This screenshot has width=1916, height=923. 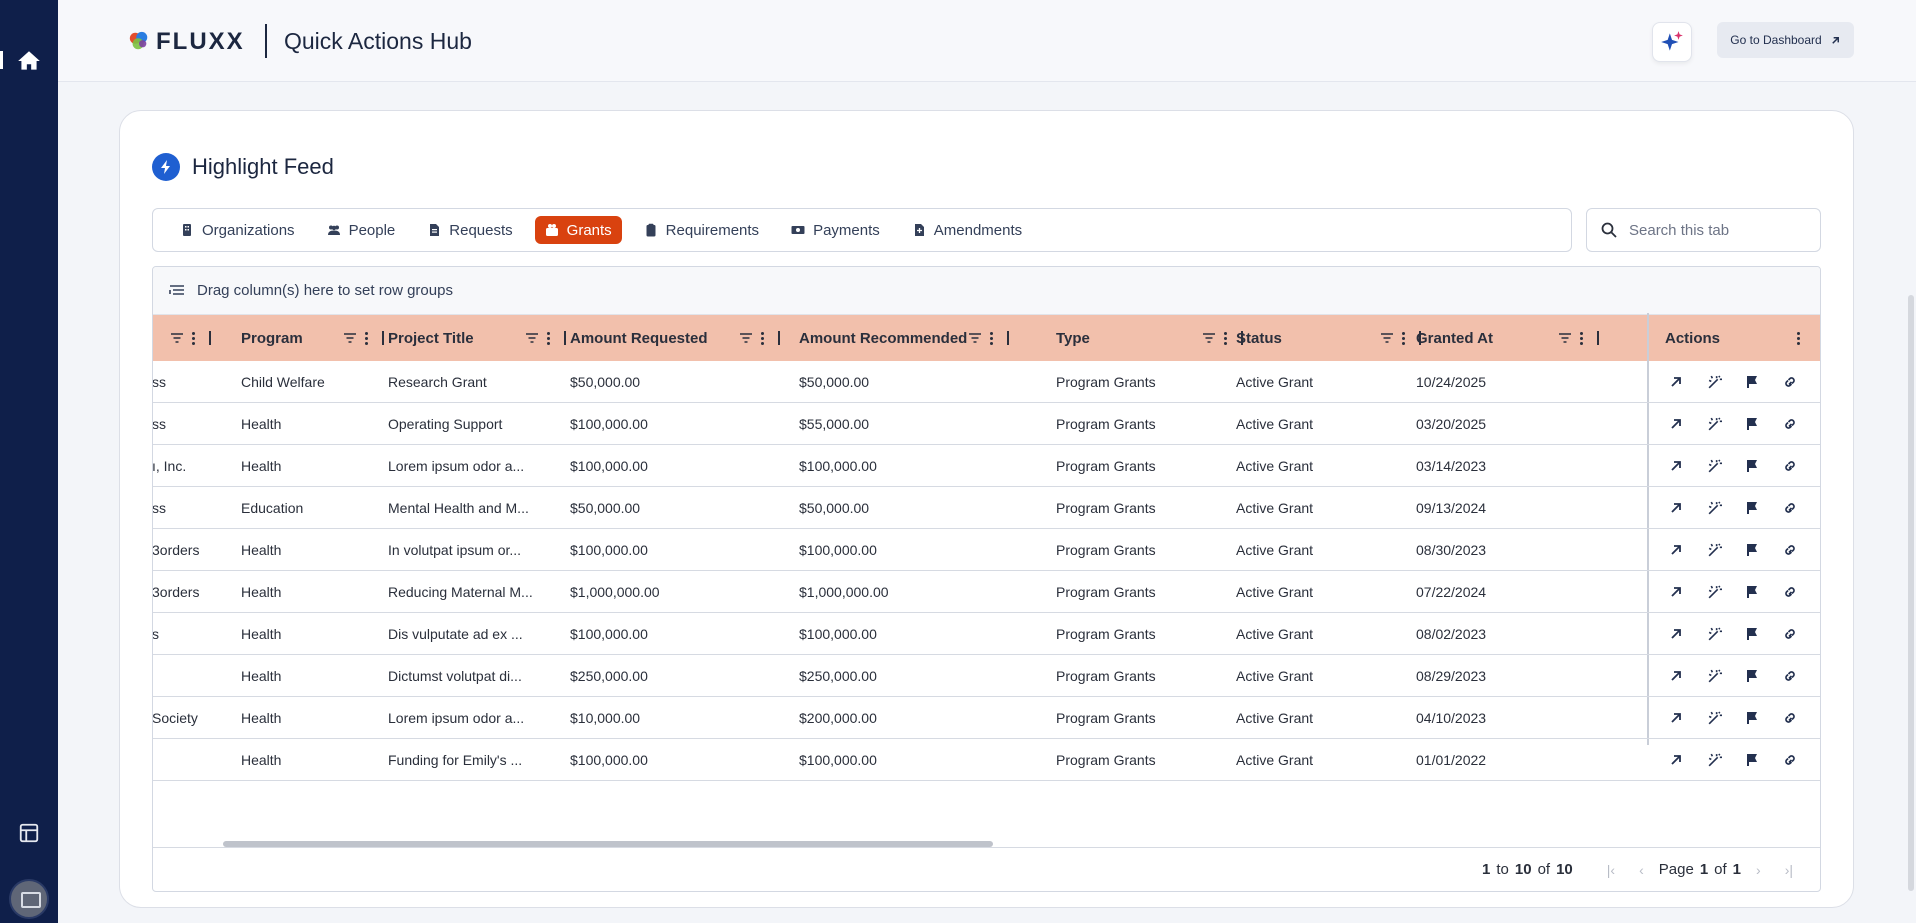 I want to click on status-header: Status, so click(x=1259, y=338).